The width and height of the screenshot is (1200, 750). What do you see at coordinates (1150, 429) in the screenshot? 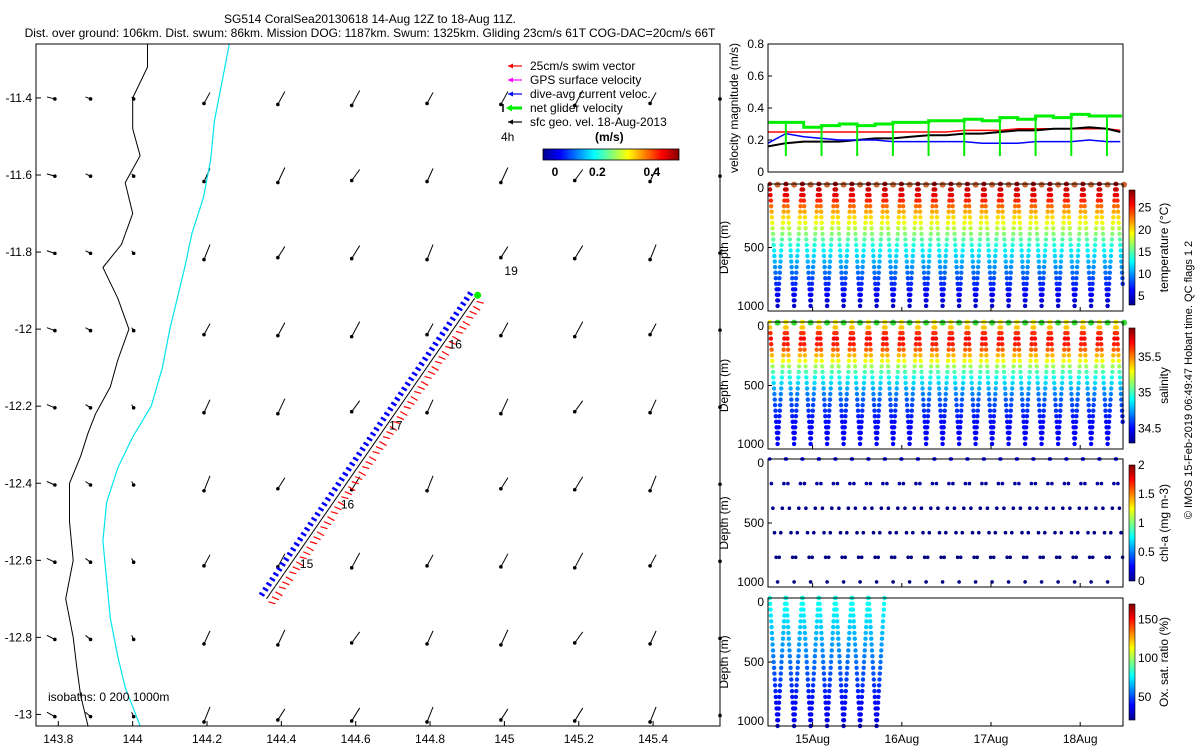
I see `salinity-colorbar-tick-label: 34.5` at bounding box center [1150, 429].